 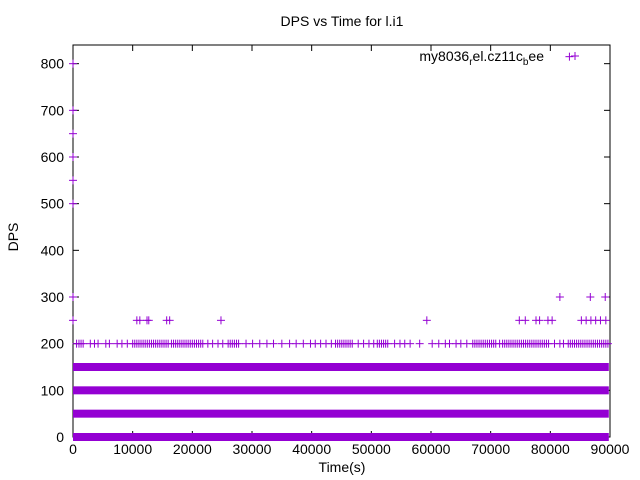 I want to click on y-tick-label: 800, so click(x=53, y=64).